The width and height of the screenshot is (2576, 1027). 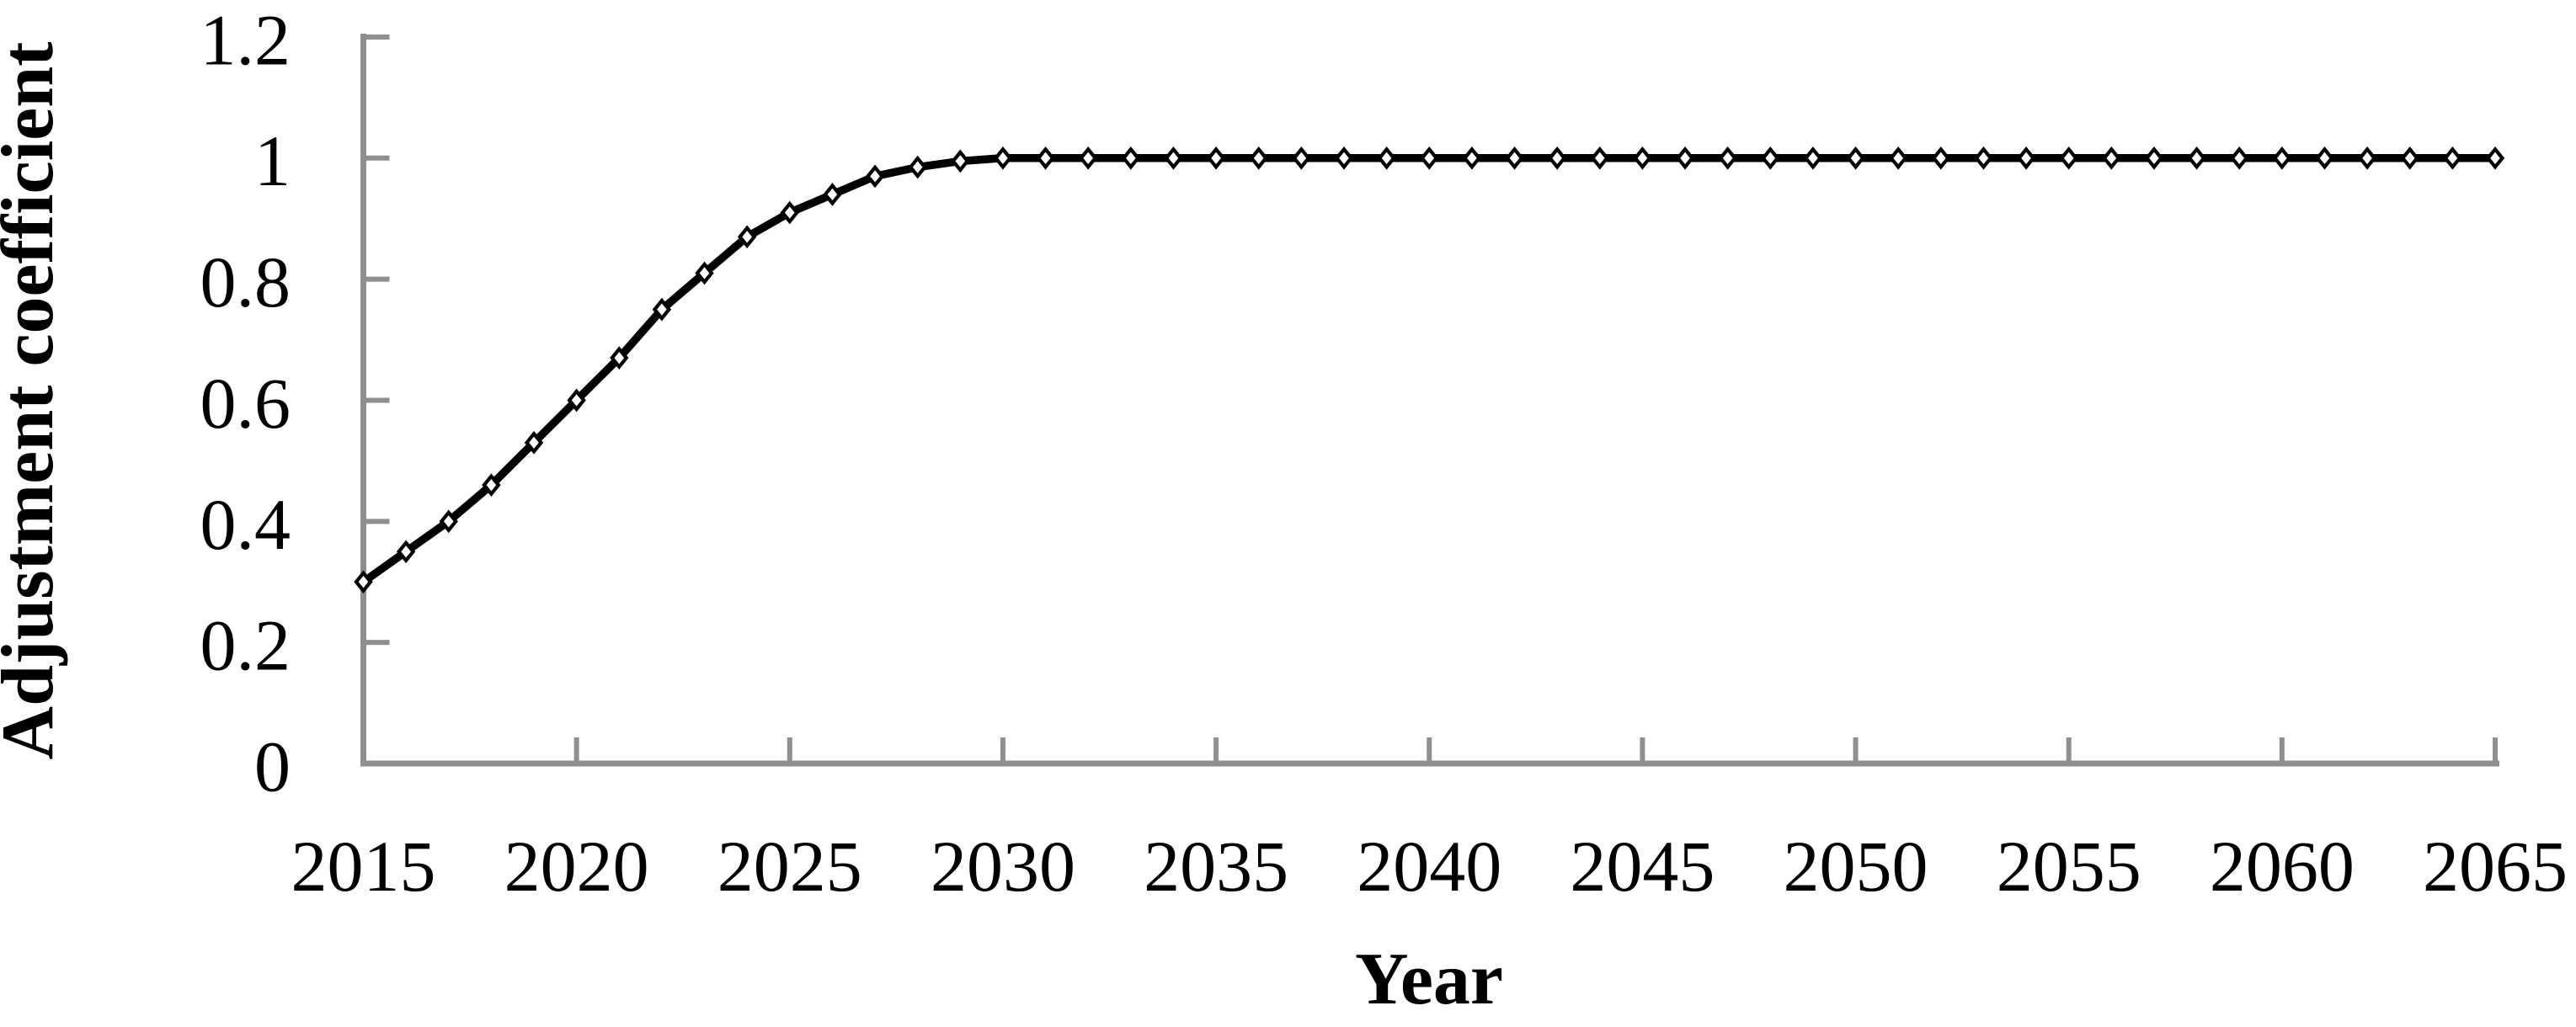 What do you see at coordinates (1429, 979) in the screenshot?
I see `x-axis-title: Year` at bounding box center [1429, 979].